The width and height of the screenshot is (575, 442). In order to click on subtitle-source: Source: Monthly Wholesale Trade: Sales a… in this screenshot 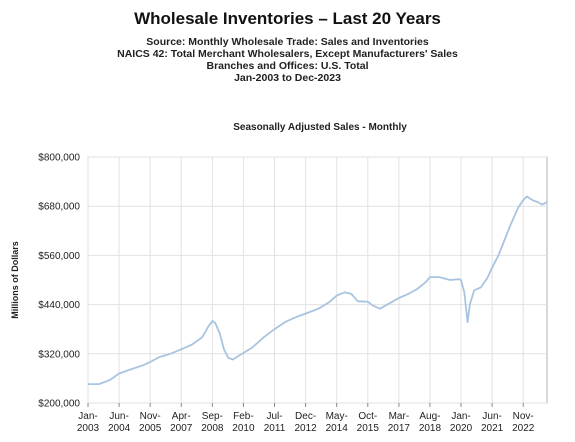, I will do `click(287, 42)`.